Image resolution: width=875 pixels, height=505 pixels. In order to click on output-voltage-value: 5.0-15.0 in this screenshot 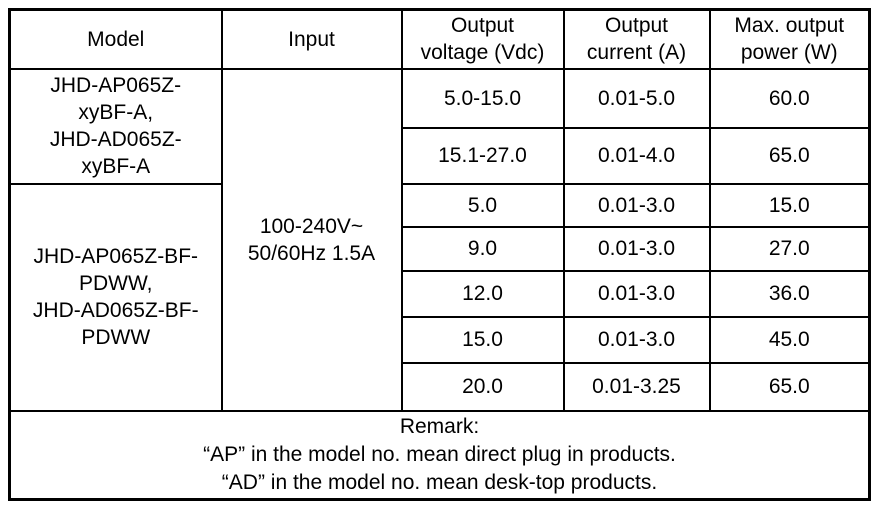, I will do `click(482, 98)`.